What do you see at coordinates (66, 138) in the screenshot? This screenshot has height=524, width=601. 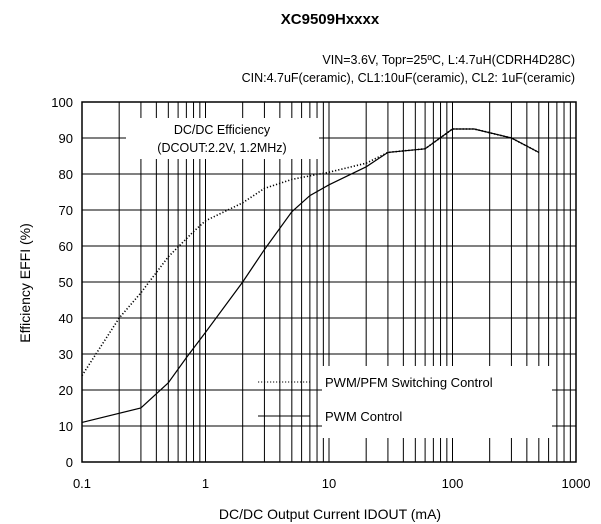 I see `y-tick-label: 90` at bounding box center [66, 138].